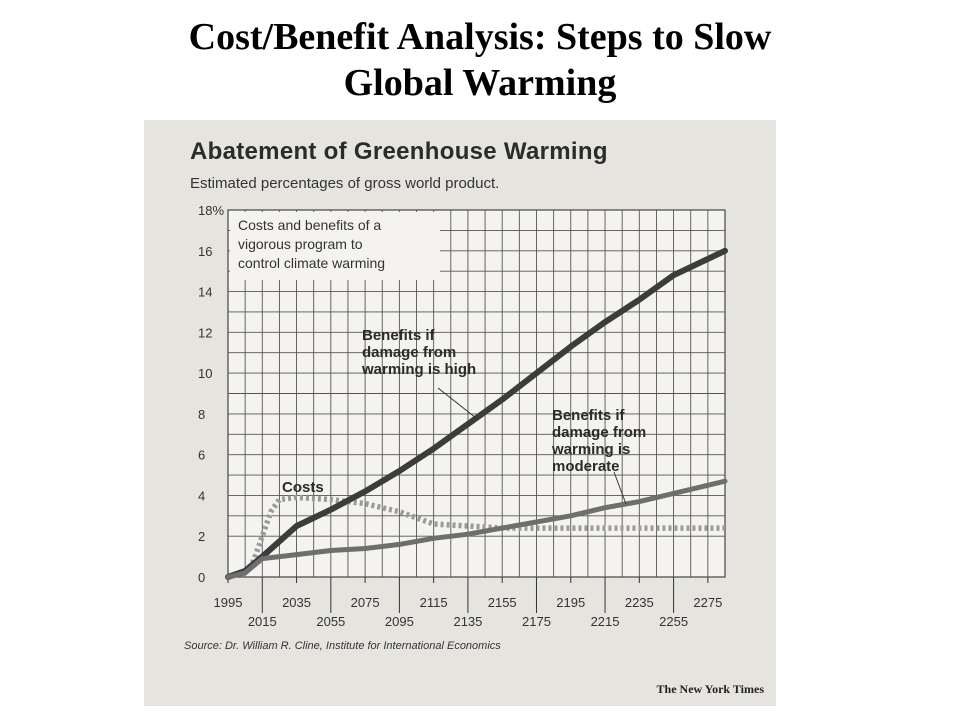 This screenshot has width=960, height=720. I want to click on y-tick-label: 10, so click(205, 373).